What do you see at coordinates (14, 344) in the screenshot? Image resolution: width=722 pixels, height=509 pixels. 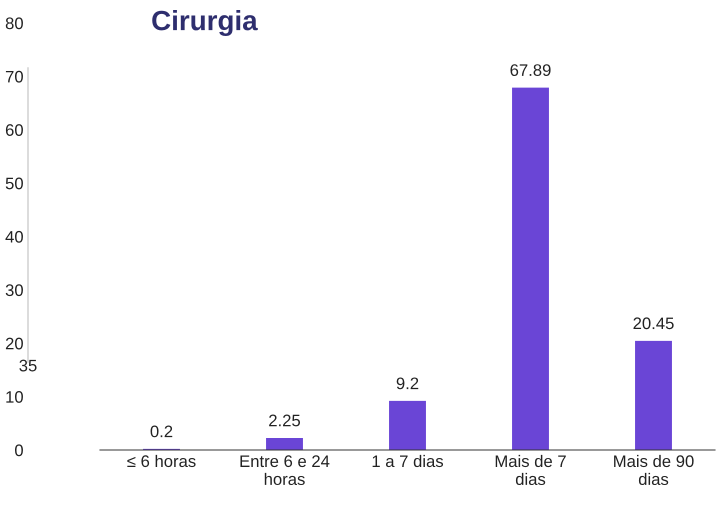 I see `y-tick-label: 20` at bounding box center [14, 344].